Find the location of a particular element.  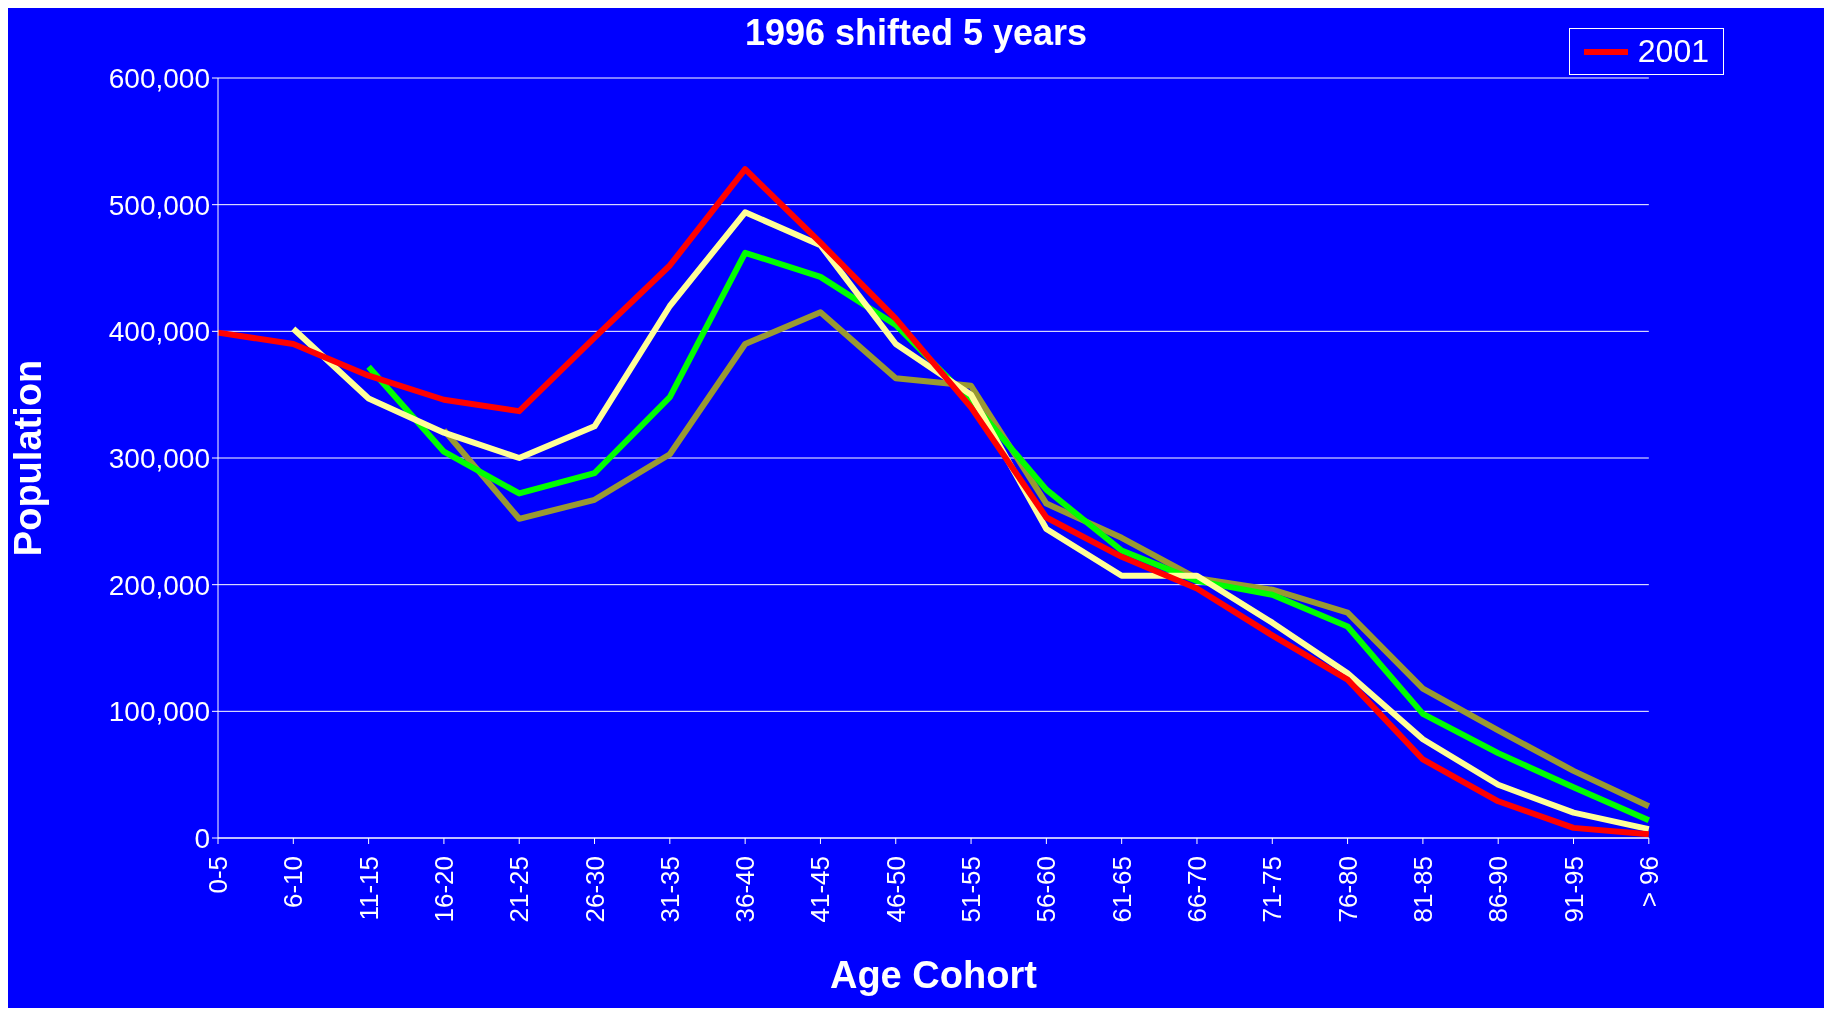

x-tick-label: 0-5 is located at coordinates (218, 875).